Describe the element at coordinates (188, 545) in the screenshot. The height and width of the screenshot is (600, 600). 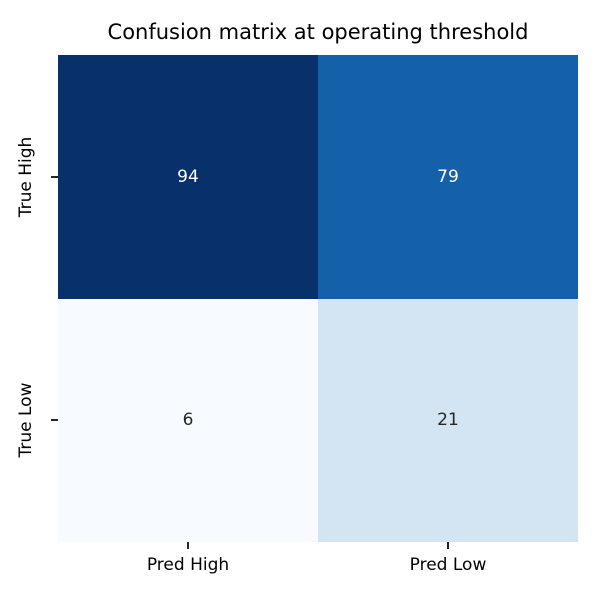
I see `x-axis-tick-pred-high` at that location.